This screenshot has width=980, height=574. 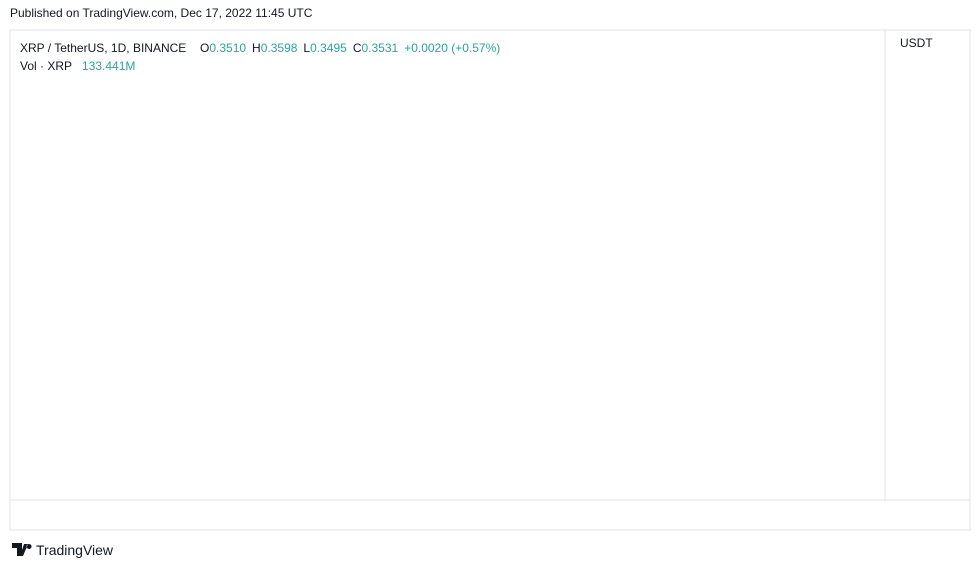 What do you see at coordinates (108, 66) in the screenshot?
I see `volume-legend-value: 133.441M` at bounding box center [108, 66].